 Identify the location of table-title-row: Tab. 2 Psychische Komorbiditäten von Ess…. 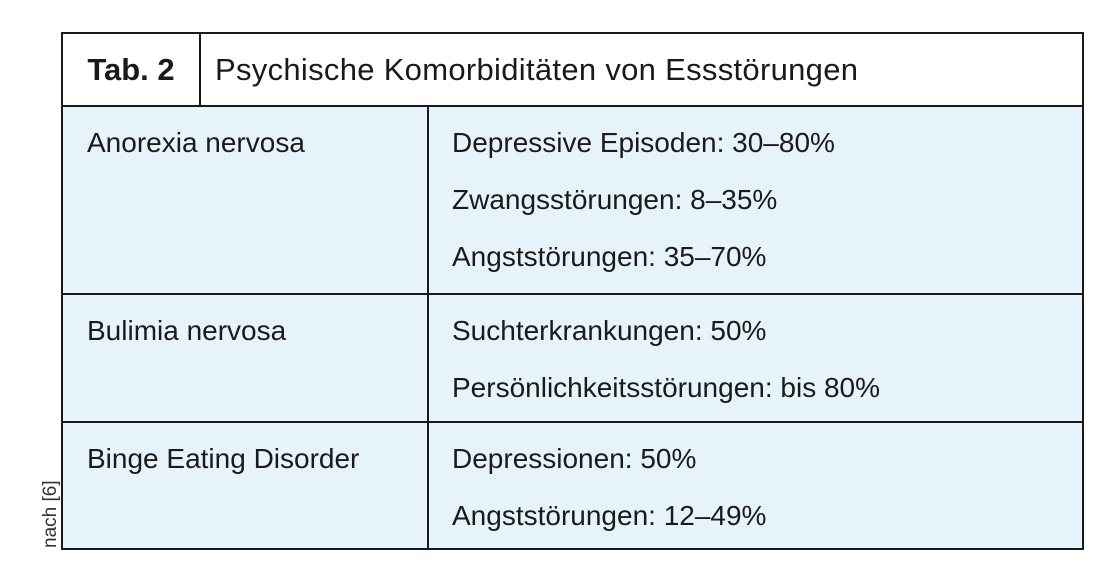
(572, 70).